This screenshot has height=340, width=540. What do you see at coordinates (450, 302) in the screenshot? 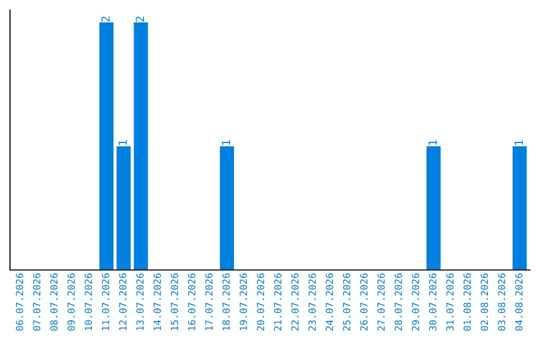
I see `x-tick-label: 31.07.2026` at bounding box center [450, 302].